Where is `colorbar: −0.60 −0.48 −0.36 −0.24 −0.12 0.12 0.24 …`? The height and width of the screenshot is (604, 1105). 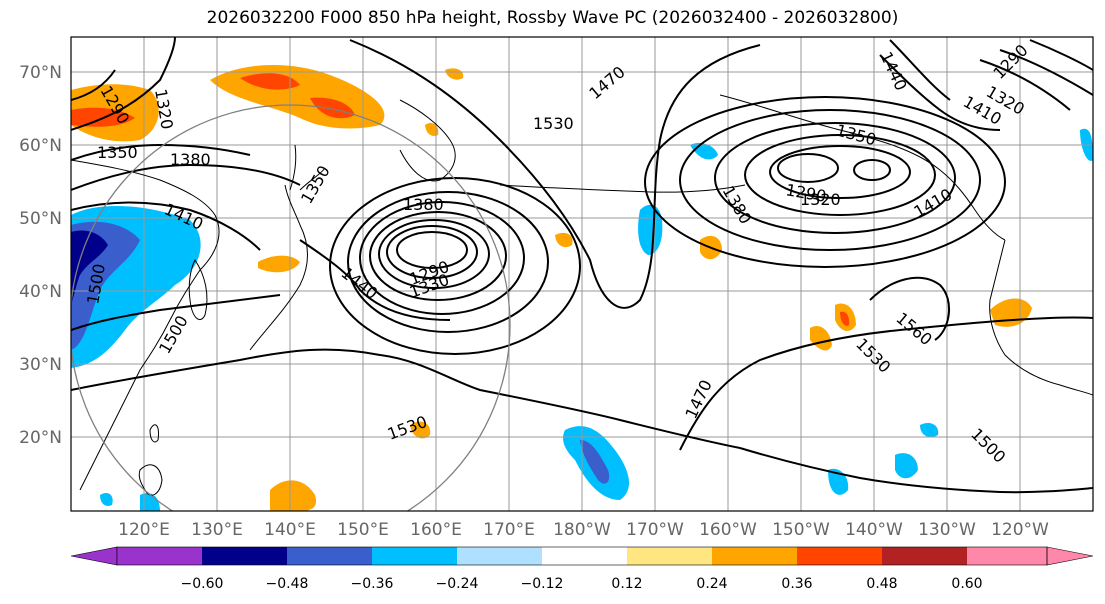
colorbar: −0.60 −0.48 −0.36 −0.24 −0.12 0.12 0.24 … is located at coordinates (582, 569).